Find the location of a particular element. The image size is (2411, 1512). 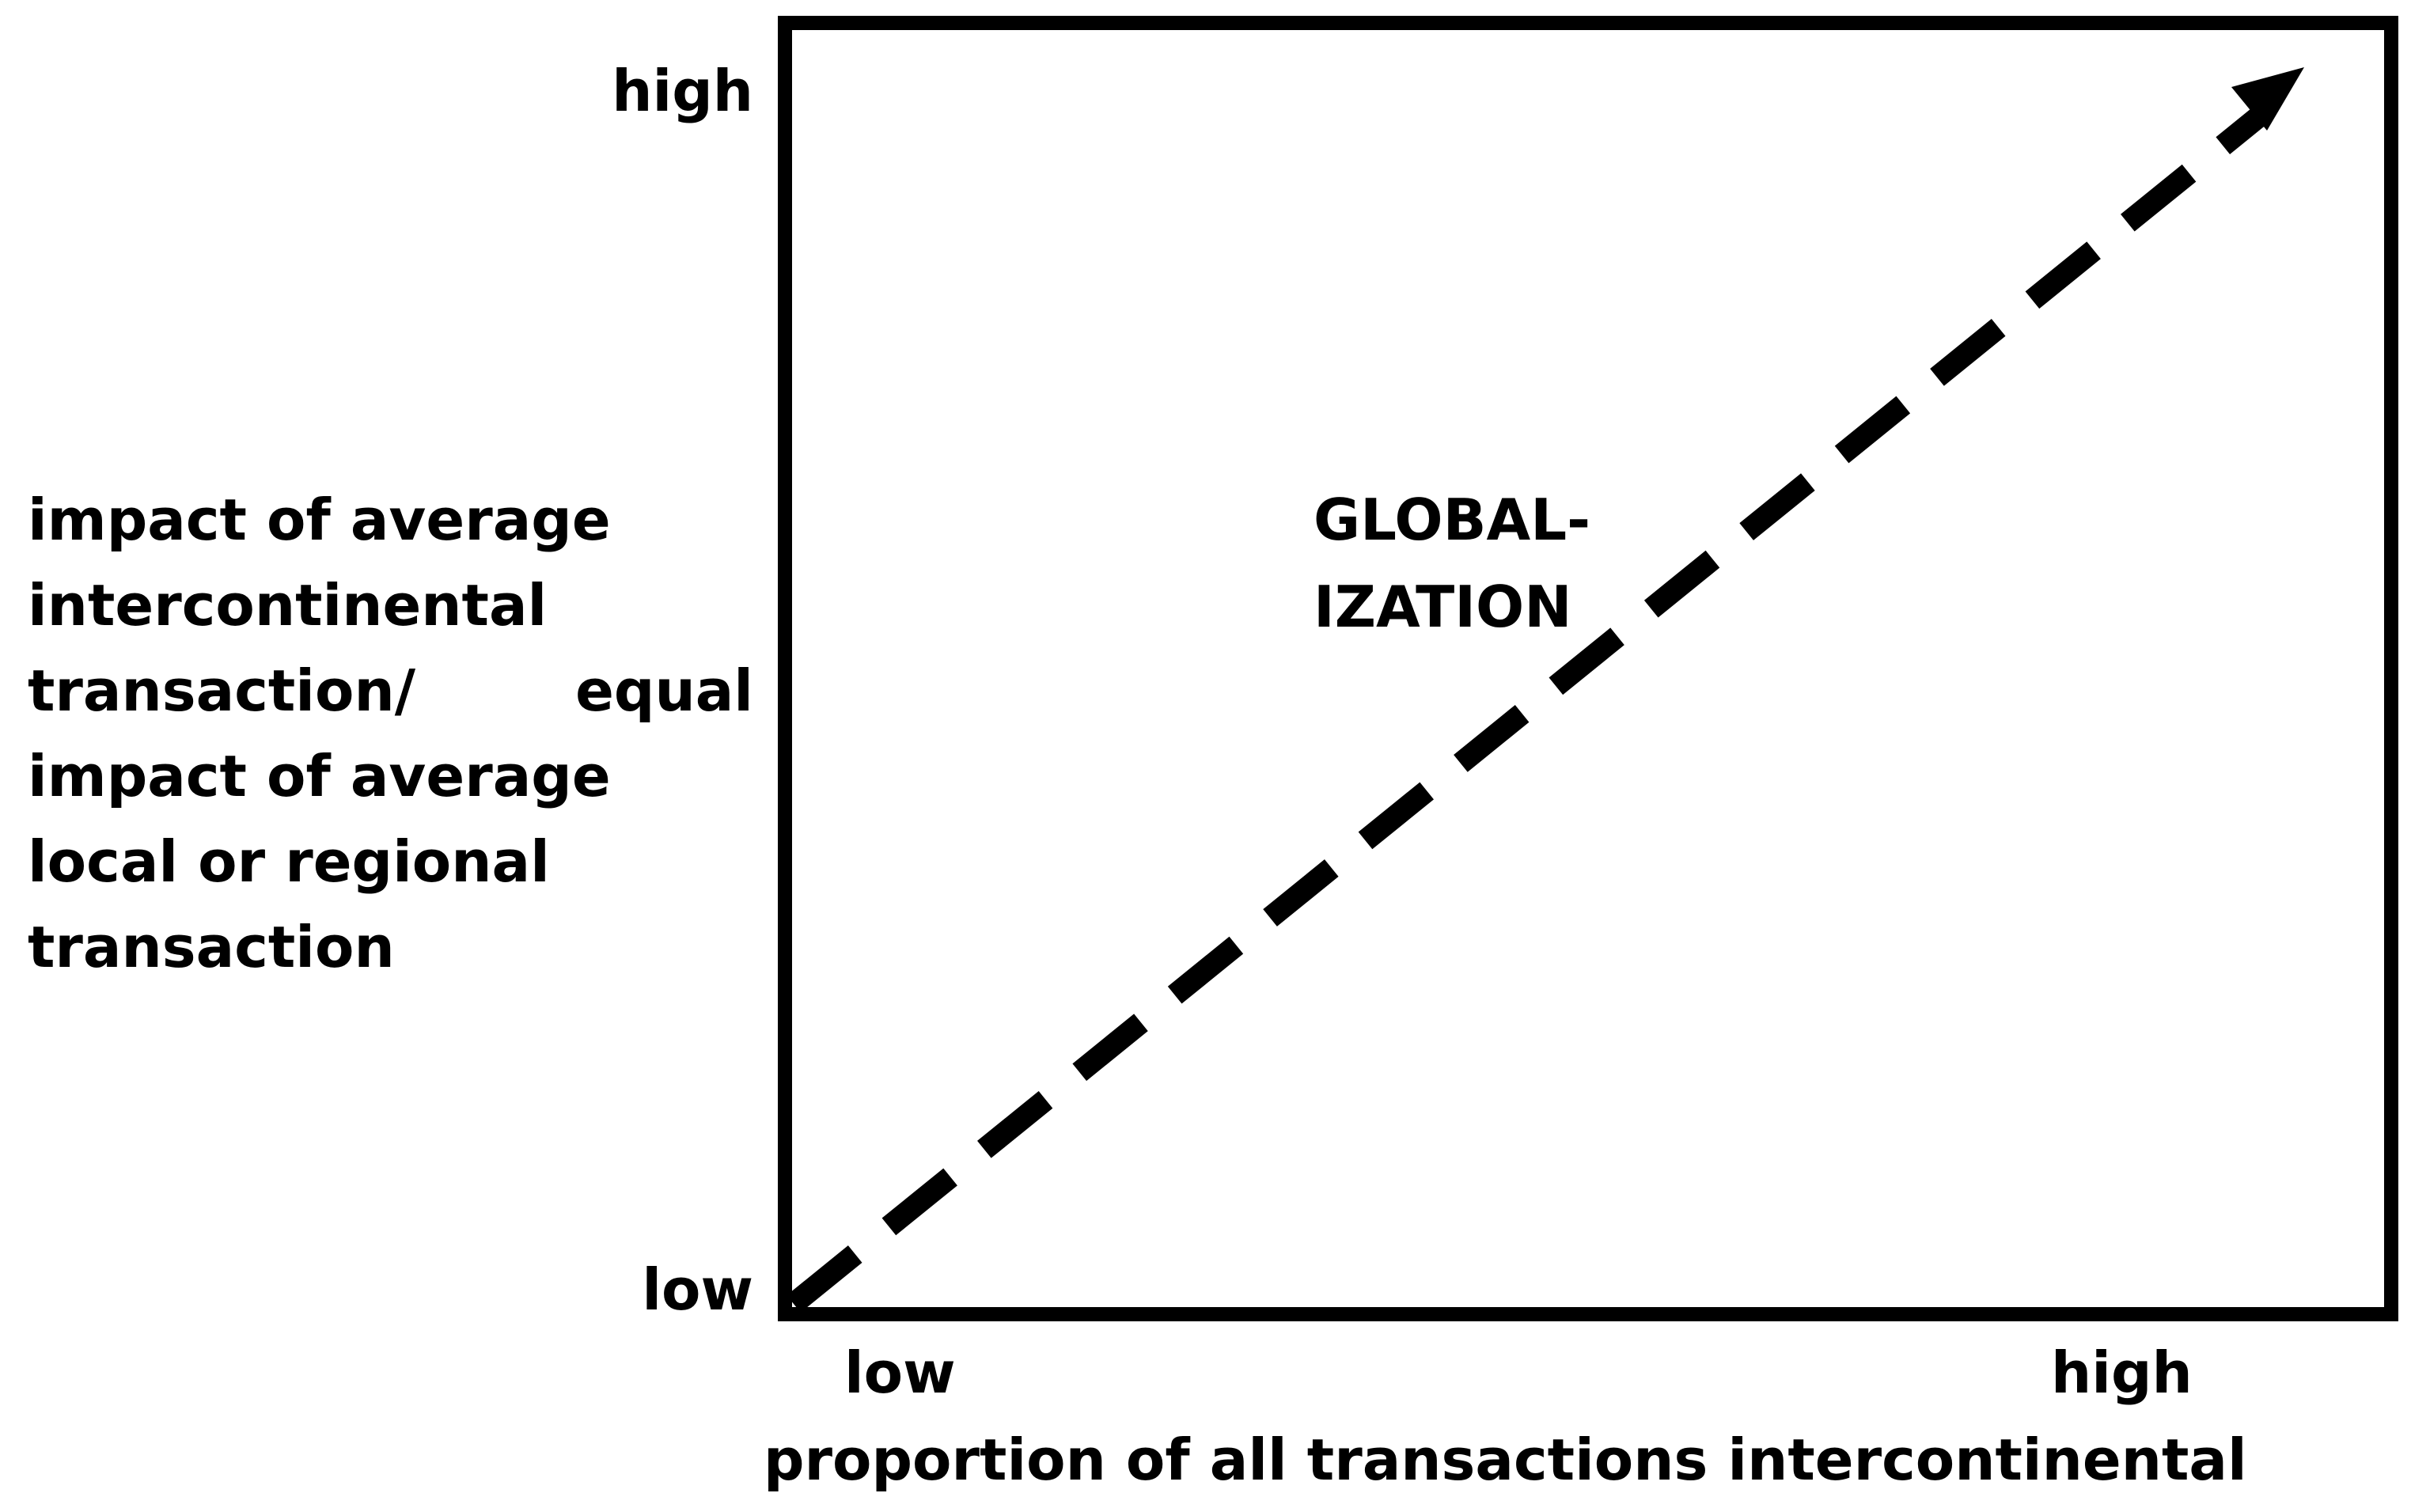

y-tick-high: high is located at coordinates (682, 91).